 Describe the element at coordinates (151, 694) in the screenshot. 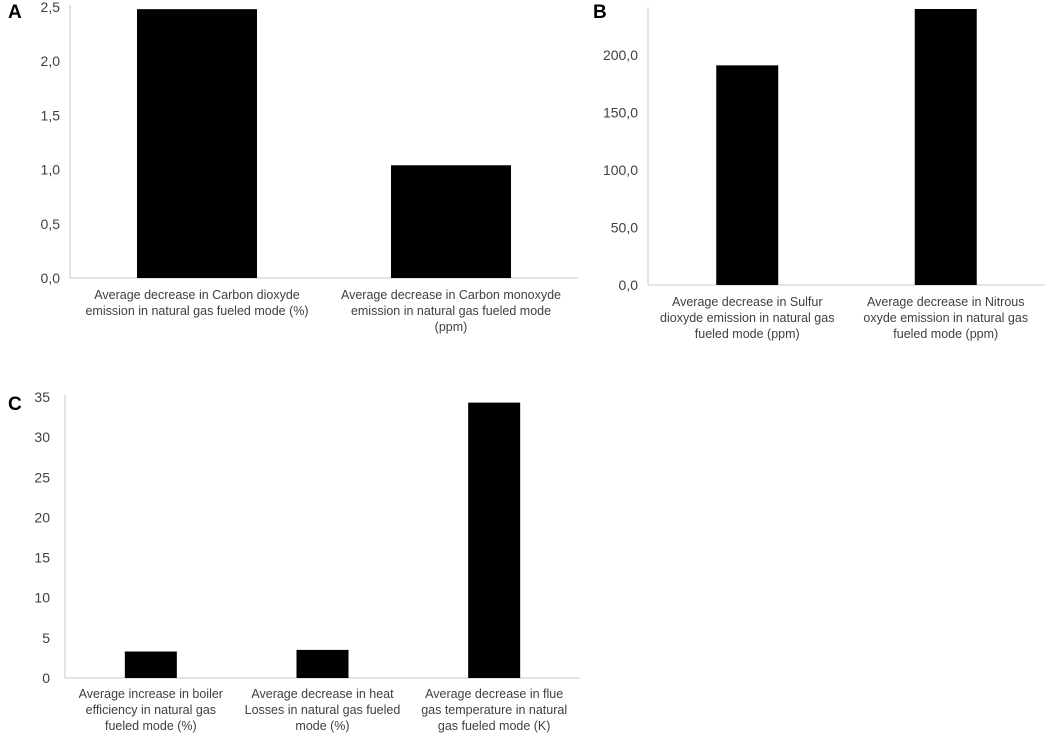

I see `category-label: Average increase in boiler` at that location.